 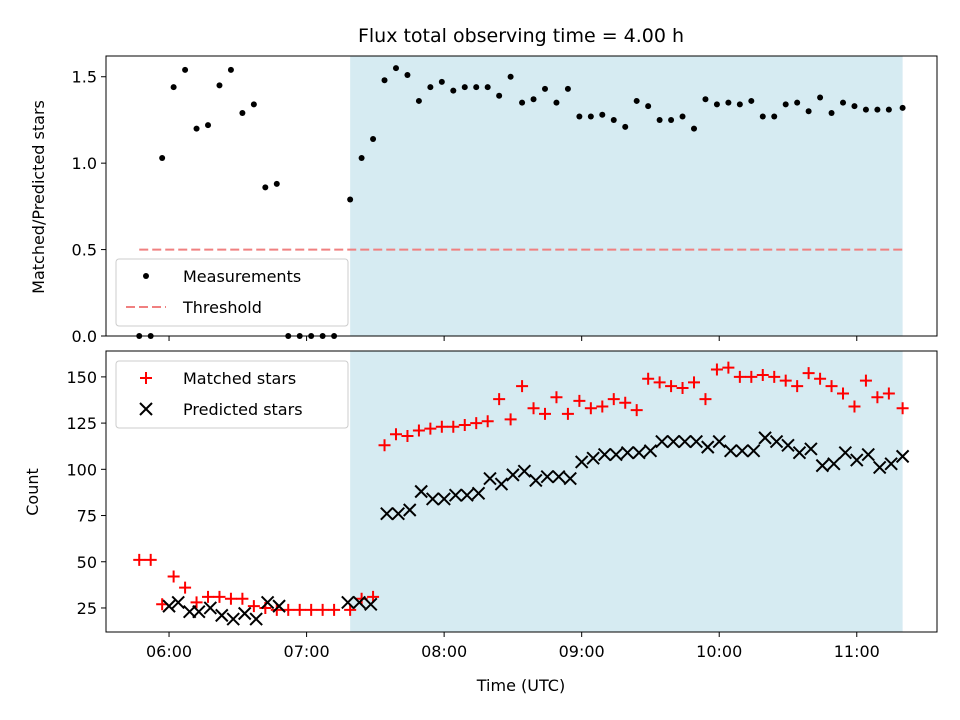 What do you see at coordinates (87, 516) in the screenshot?
I see `y-tick-label: 75` at bounding box center [87, 516].